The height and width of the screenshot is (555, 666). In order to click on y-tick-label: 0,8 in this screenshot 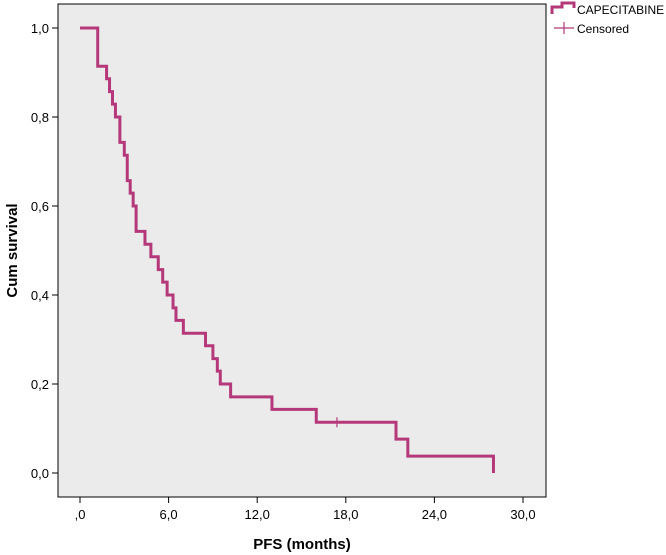, I will do `click(40, 117)`.